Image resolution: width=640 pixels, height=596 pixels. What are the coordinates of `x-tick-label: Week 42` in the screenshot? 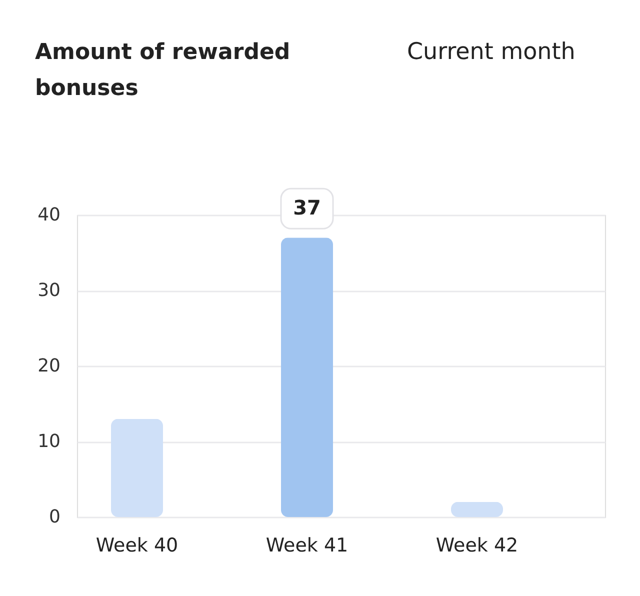 It's located at (477, 545).